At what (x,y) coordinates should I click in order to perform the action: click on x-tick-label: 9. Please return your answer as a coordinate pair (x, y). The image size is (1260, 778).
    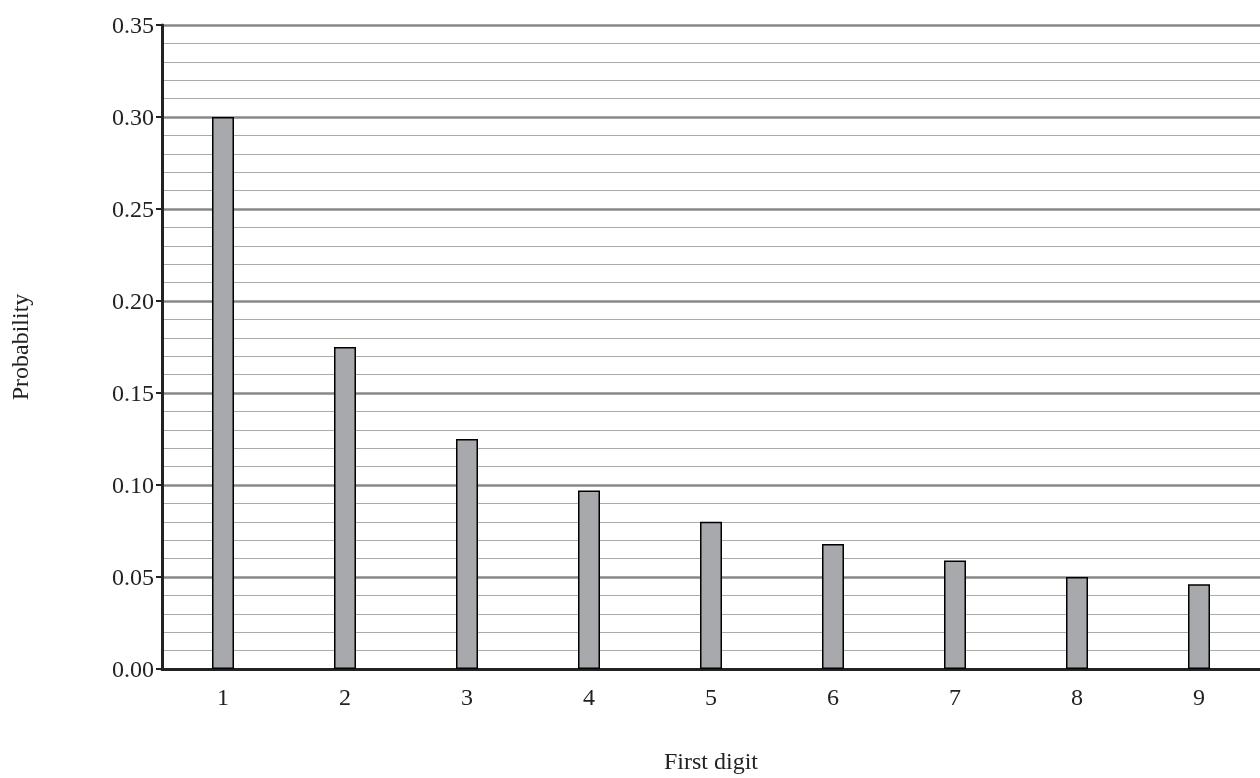
    Looking at the image, I should click on (1199, 697).